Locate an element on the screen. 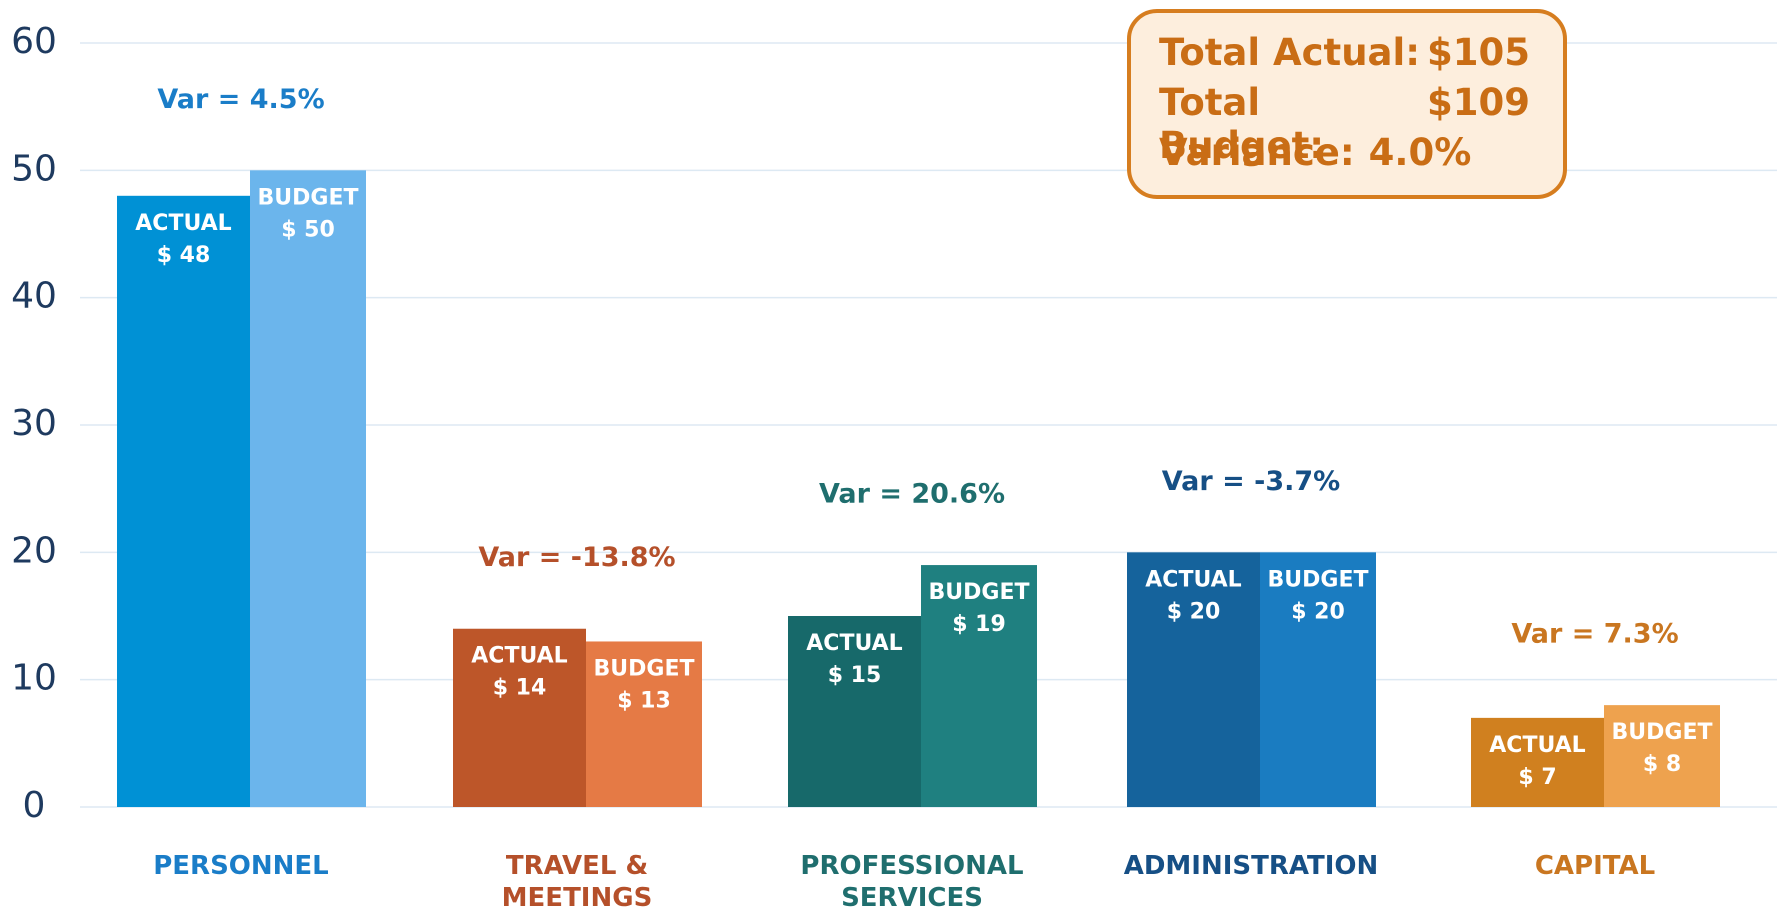  bar-value-label: $ 19 is located at coordinates (979, 624).